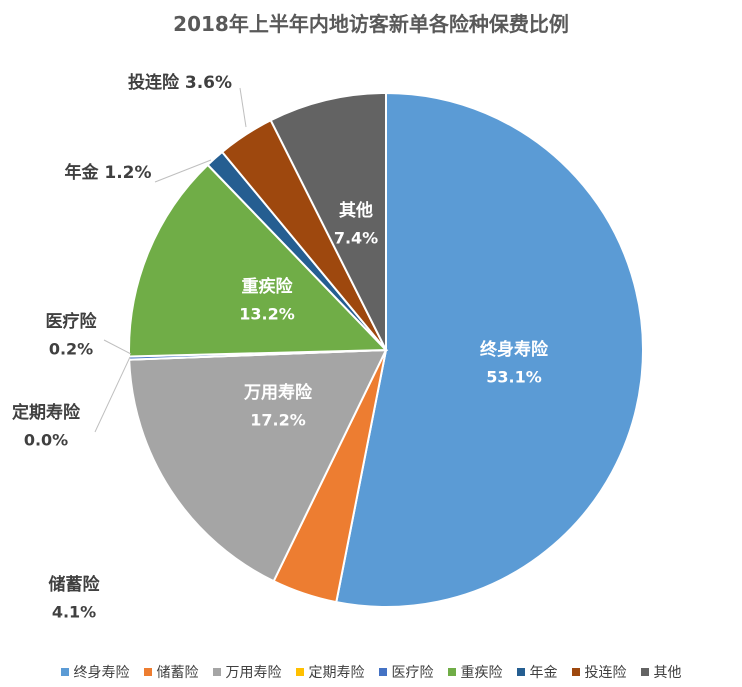 The height and width of the screenshot is (687, 742). I want to click on legend-label: 万用寿险, so click(253, 673).